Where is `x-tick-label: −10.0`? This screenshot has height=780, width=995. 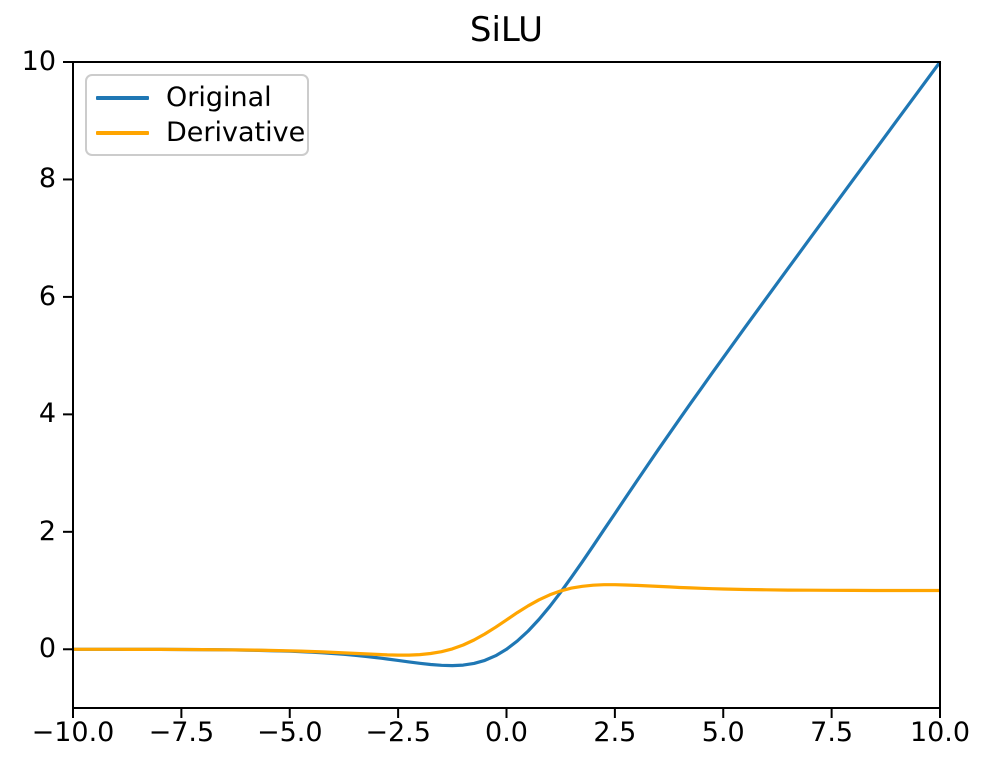
x-tick-label: −10.0 is located at coordinates (73, 732).